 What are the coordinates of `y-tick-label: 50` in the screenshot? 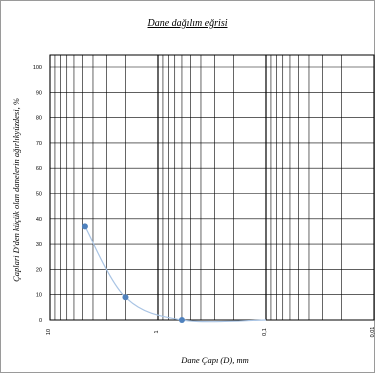 It's located at (39, 195).